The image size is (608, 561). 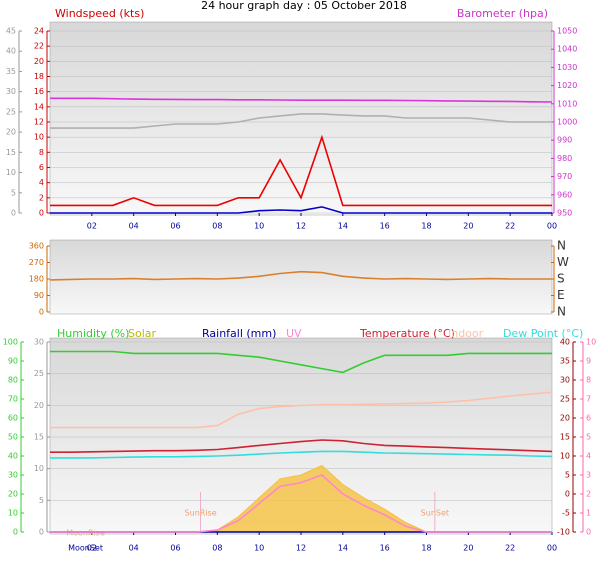 I want to click on y-tick-label: 1000, so click(x=567, y=122).